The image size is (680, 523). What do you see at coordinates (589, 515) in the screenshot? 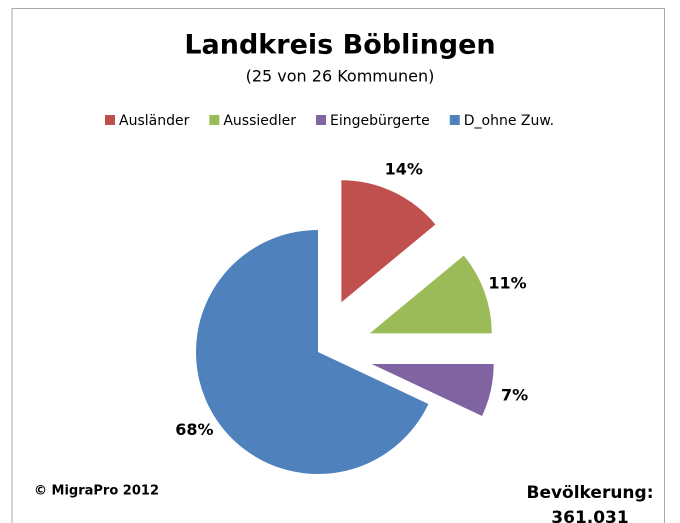
I see `population: 361.031` at bounding box center [589, 515].